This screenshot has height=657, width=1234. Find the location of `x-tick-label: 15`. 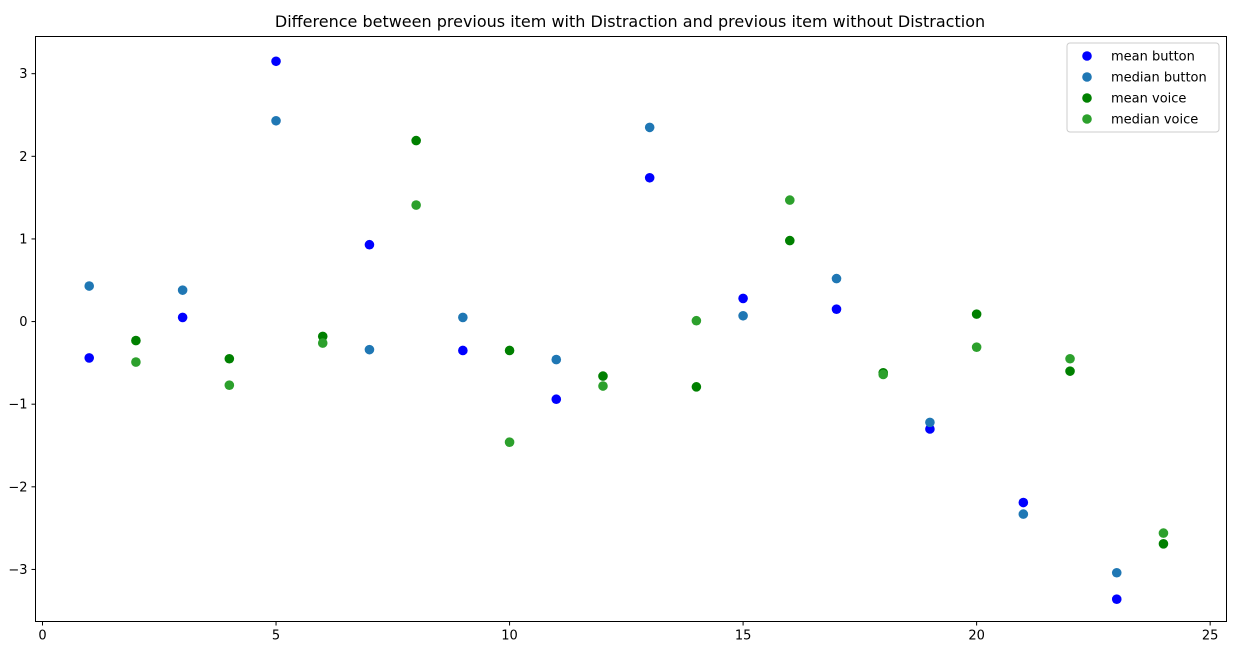

x-tick-label: 15 is located at coordinates (743, 636).